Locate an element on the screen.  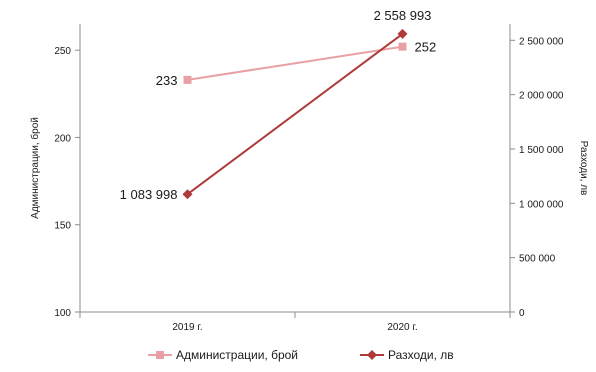
right-axis-tick-label: 2 000 000 is located at coordinates (541, 96).